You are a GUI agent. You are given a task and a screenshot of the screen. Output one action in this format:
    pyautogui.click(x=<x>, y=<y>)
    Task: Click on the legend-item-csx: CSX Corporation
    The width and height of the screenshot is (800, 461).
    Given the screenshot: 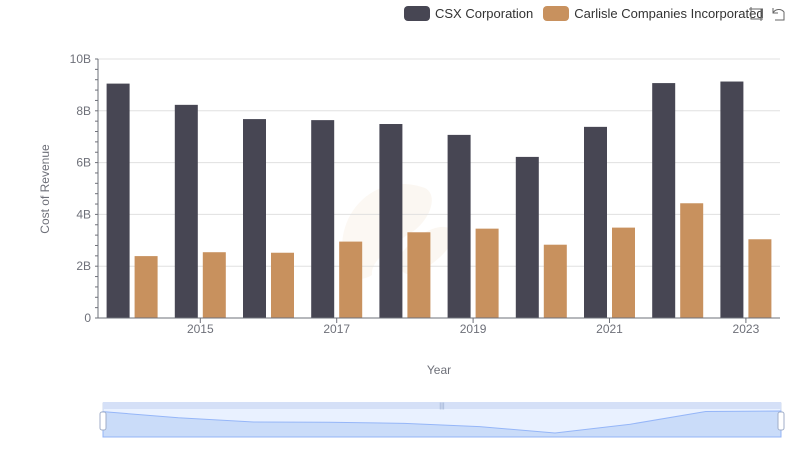 What is the action you would take?
    pyautogui.click(x=469, y=13)
    